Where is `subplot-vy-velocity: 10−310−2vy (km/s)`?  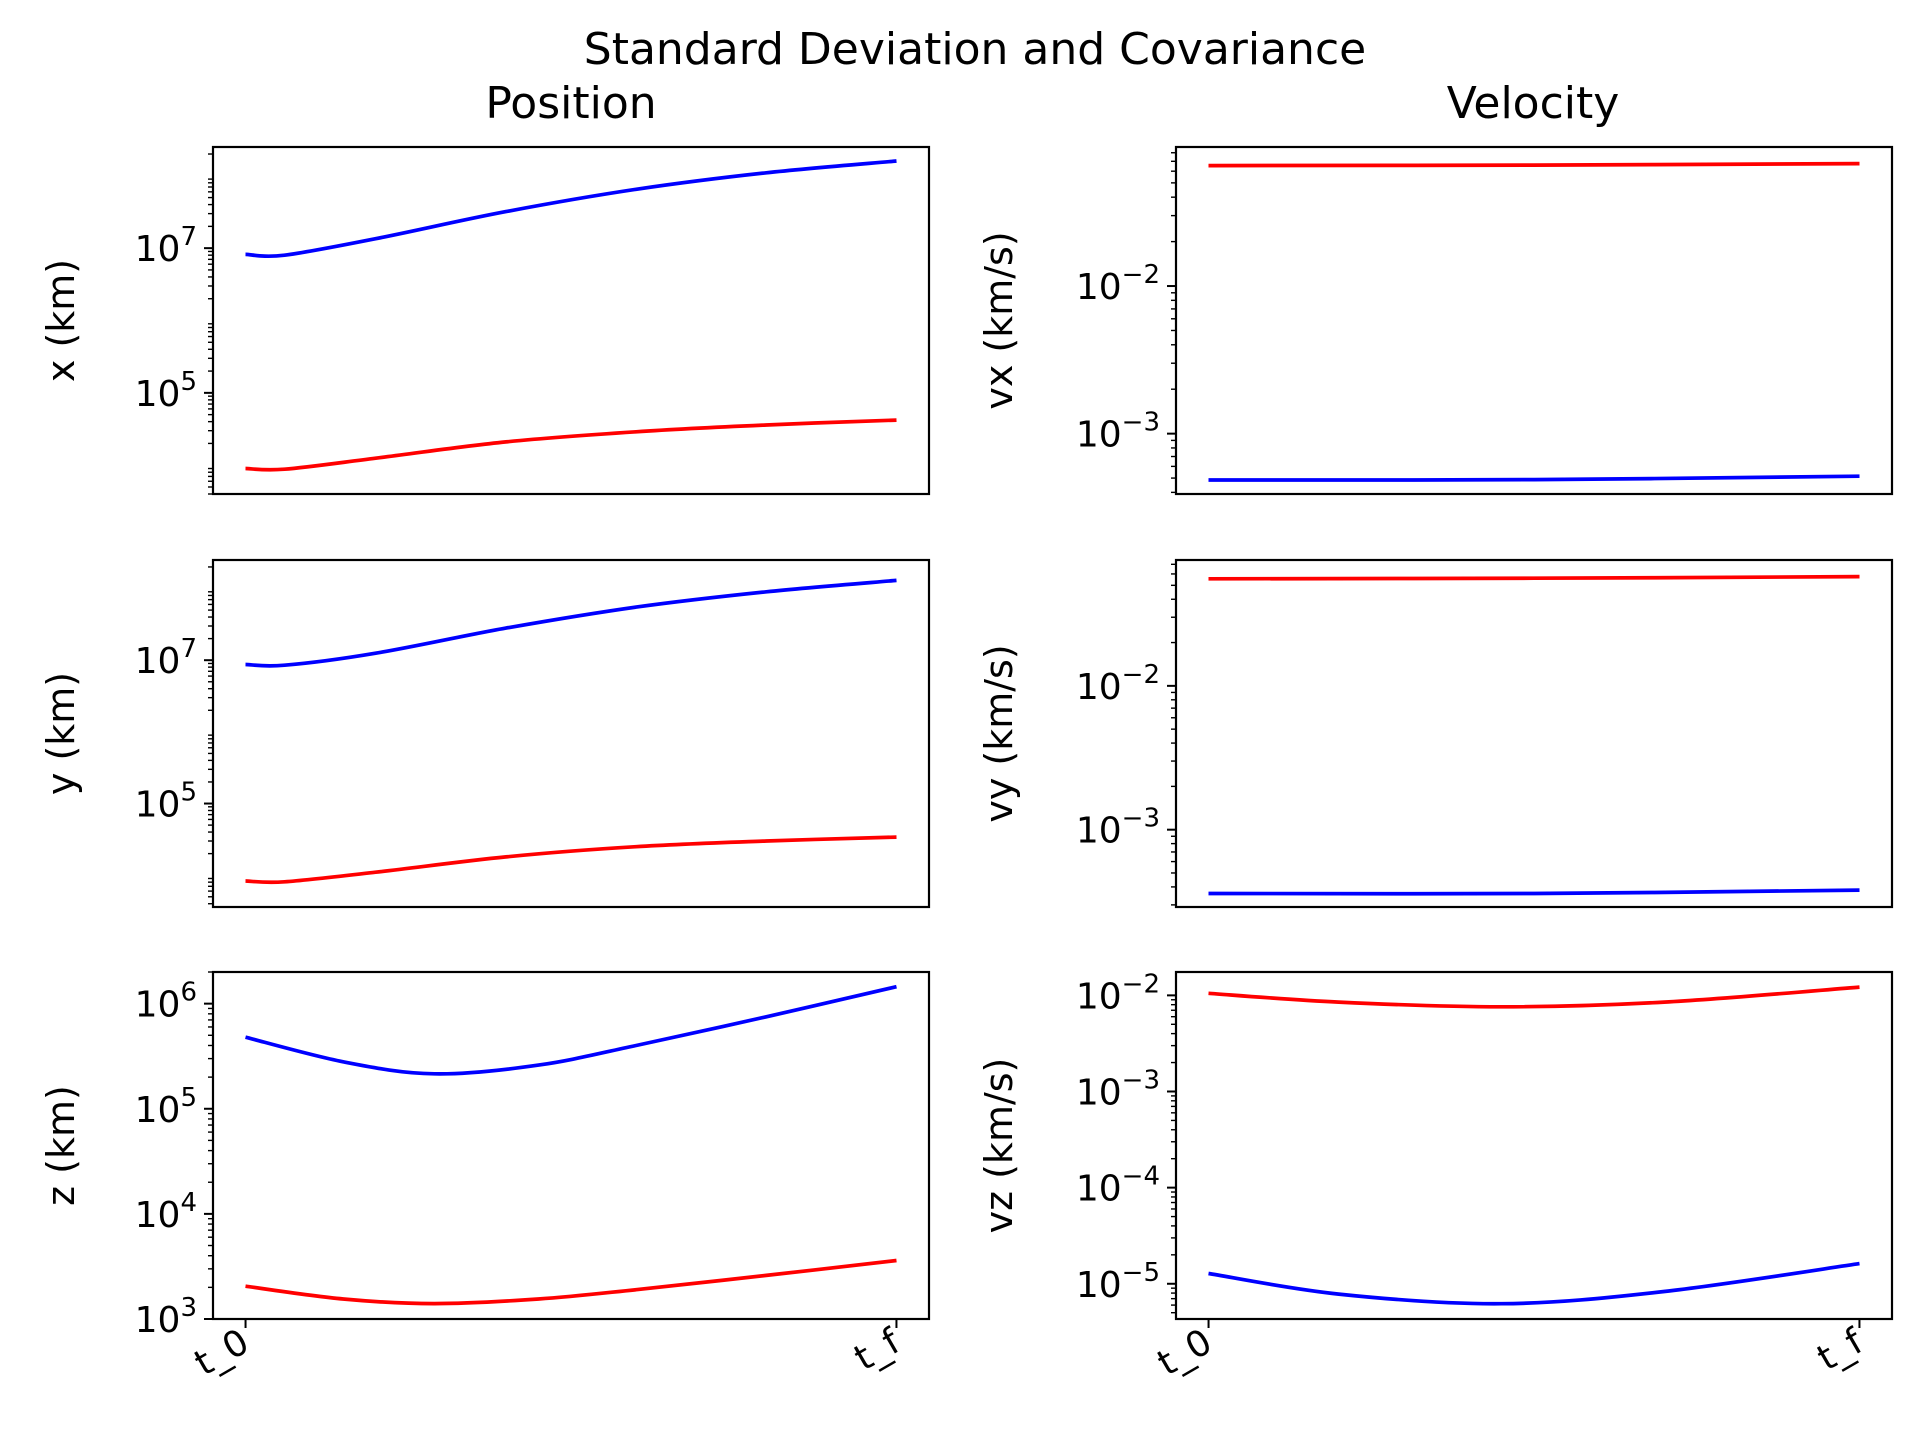 subplot-vy-velocity: 10−310−2vy (km/s) is located at coordinates (1435, 733).